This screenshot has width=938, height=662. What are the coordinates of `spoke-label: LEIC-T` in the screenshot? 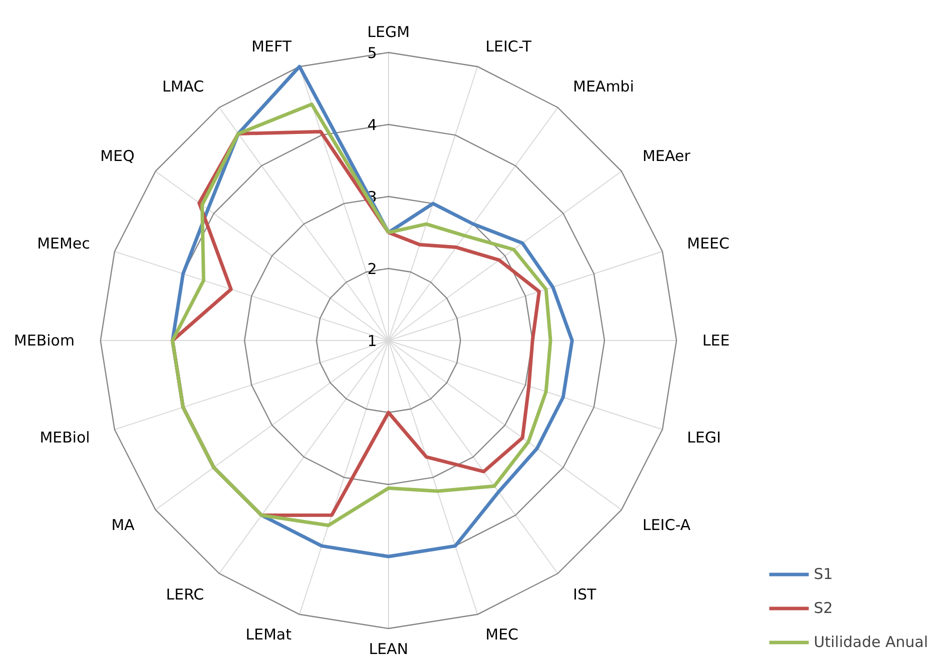 It's located at (509, 47).